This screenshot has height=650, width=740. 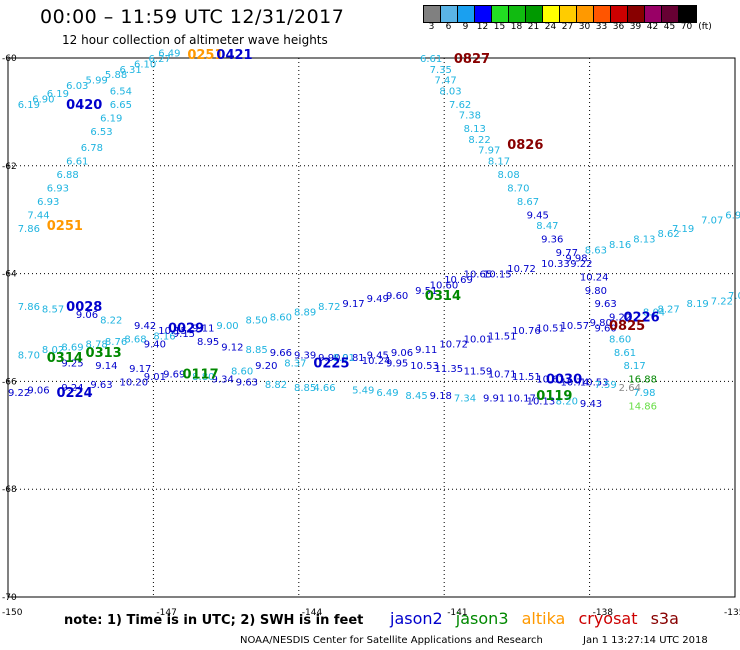 What do you see at coordinates (575, 326) in the screenshot?
I see `wave-height-value: 10.57` at bounding box center [575, 326].